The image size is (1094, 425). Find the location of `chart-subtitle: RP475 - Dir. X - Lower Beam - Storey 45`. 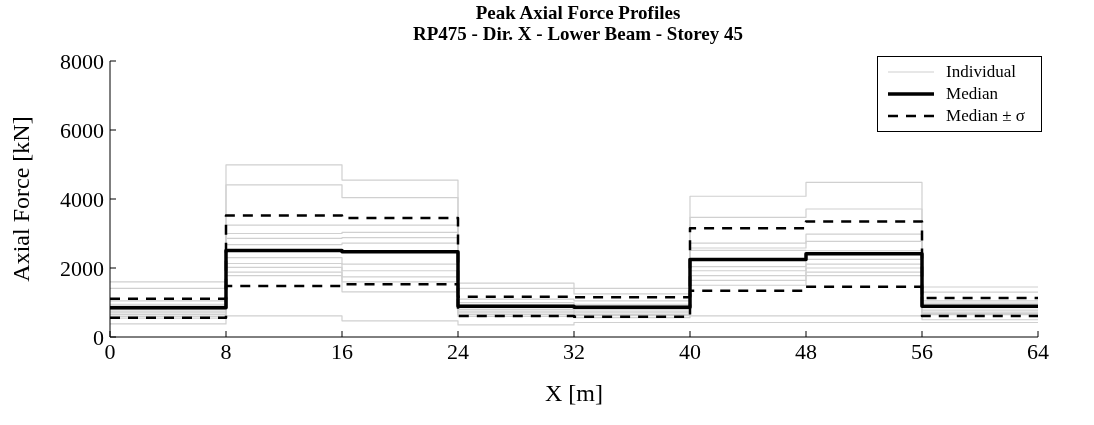

chart-subtitle: RP475 - Dir. X - Lower Beam - Storey 45 is located at coordinates (578, 33).